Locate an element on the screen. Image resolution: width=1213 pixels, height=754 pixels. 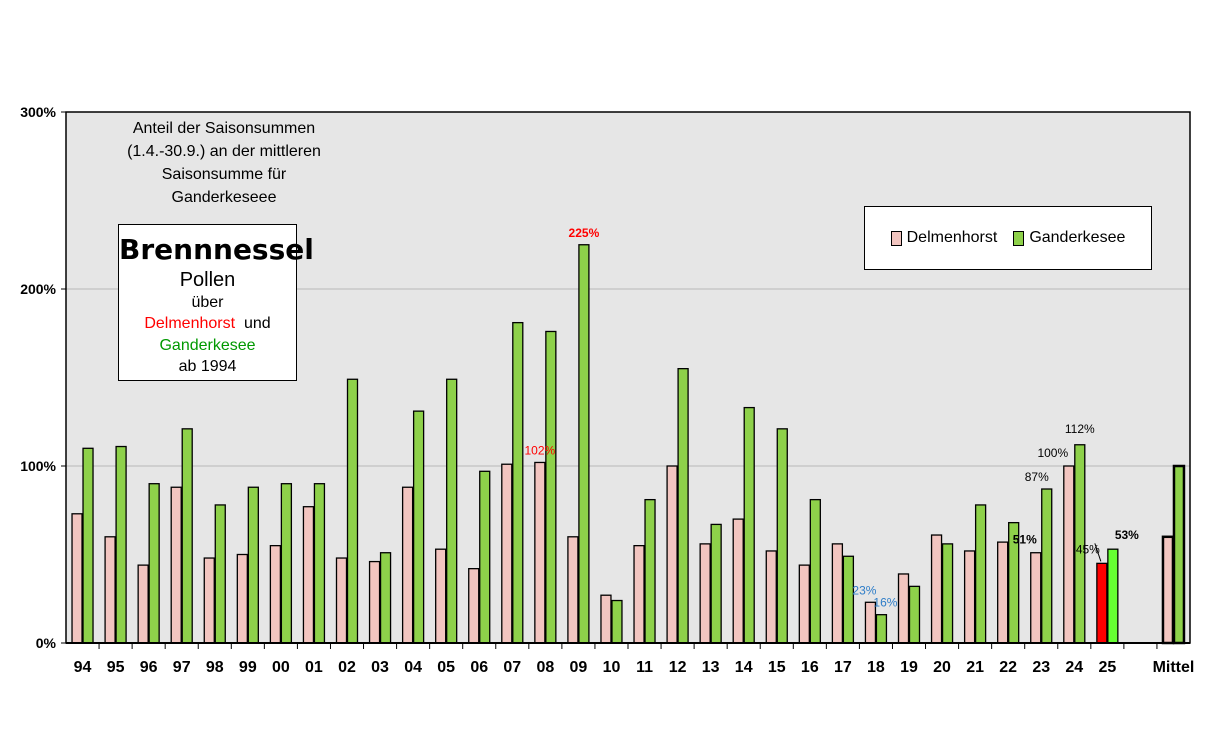
data-label: 23% is located at coordinates (864, 590).